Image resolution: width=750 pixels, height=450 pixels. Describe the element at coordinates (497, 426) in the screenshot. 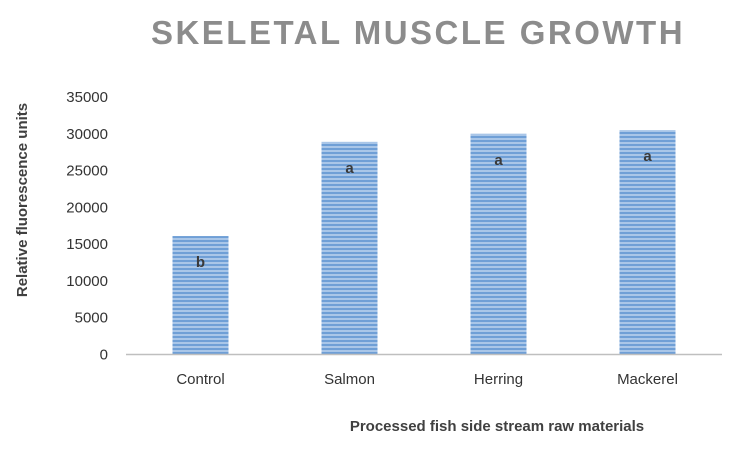

I see `x-axis-title: Processed fish side stream raw materials` at that location.